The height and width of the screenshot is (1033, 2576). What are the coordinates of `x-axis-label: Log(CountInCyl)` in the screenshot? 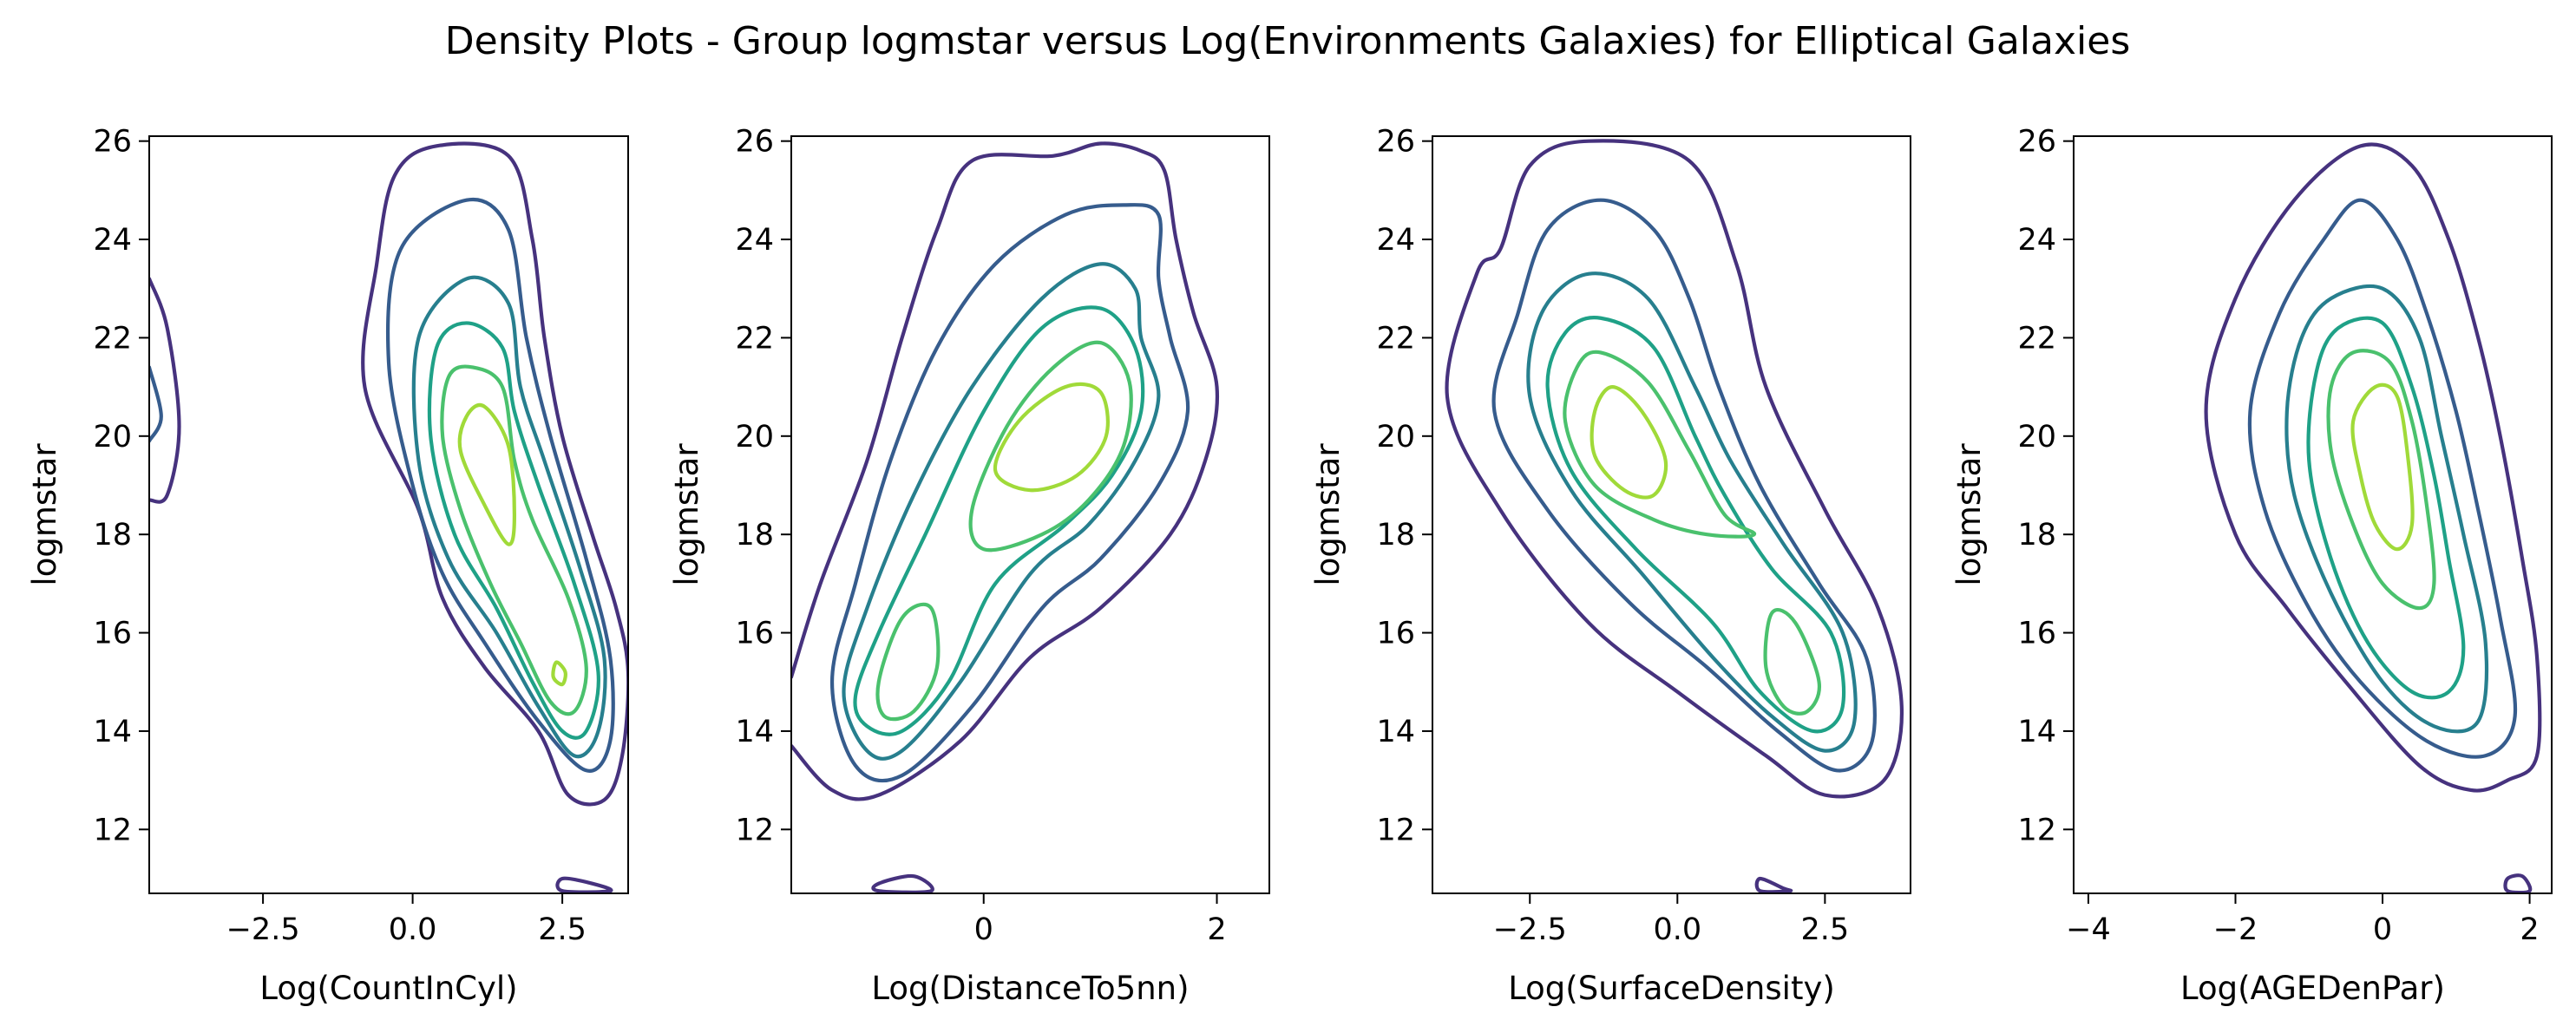 It's located at (388, 988).